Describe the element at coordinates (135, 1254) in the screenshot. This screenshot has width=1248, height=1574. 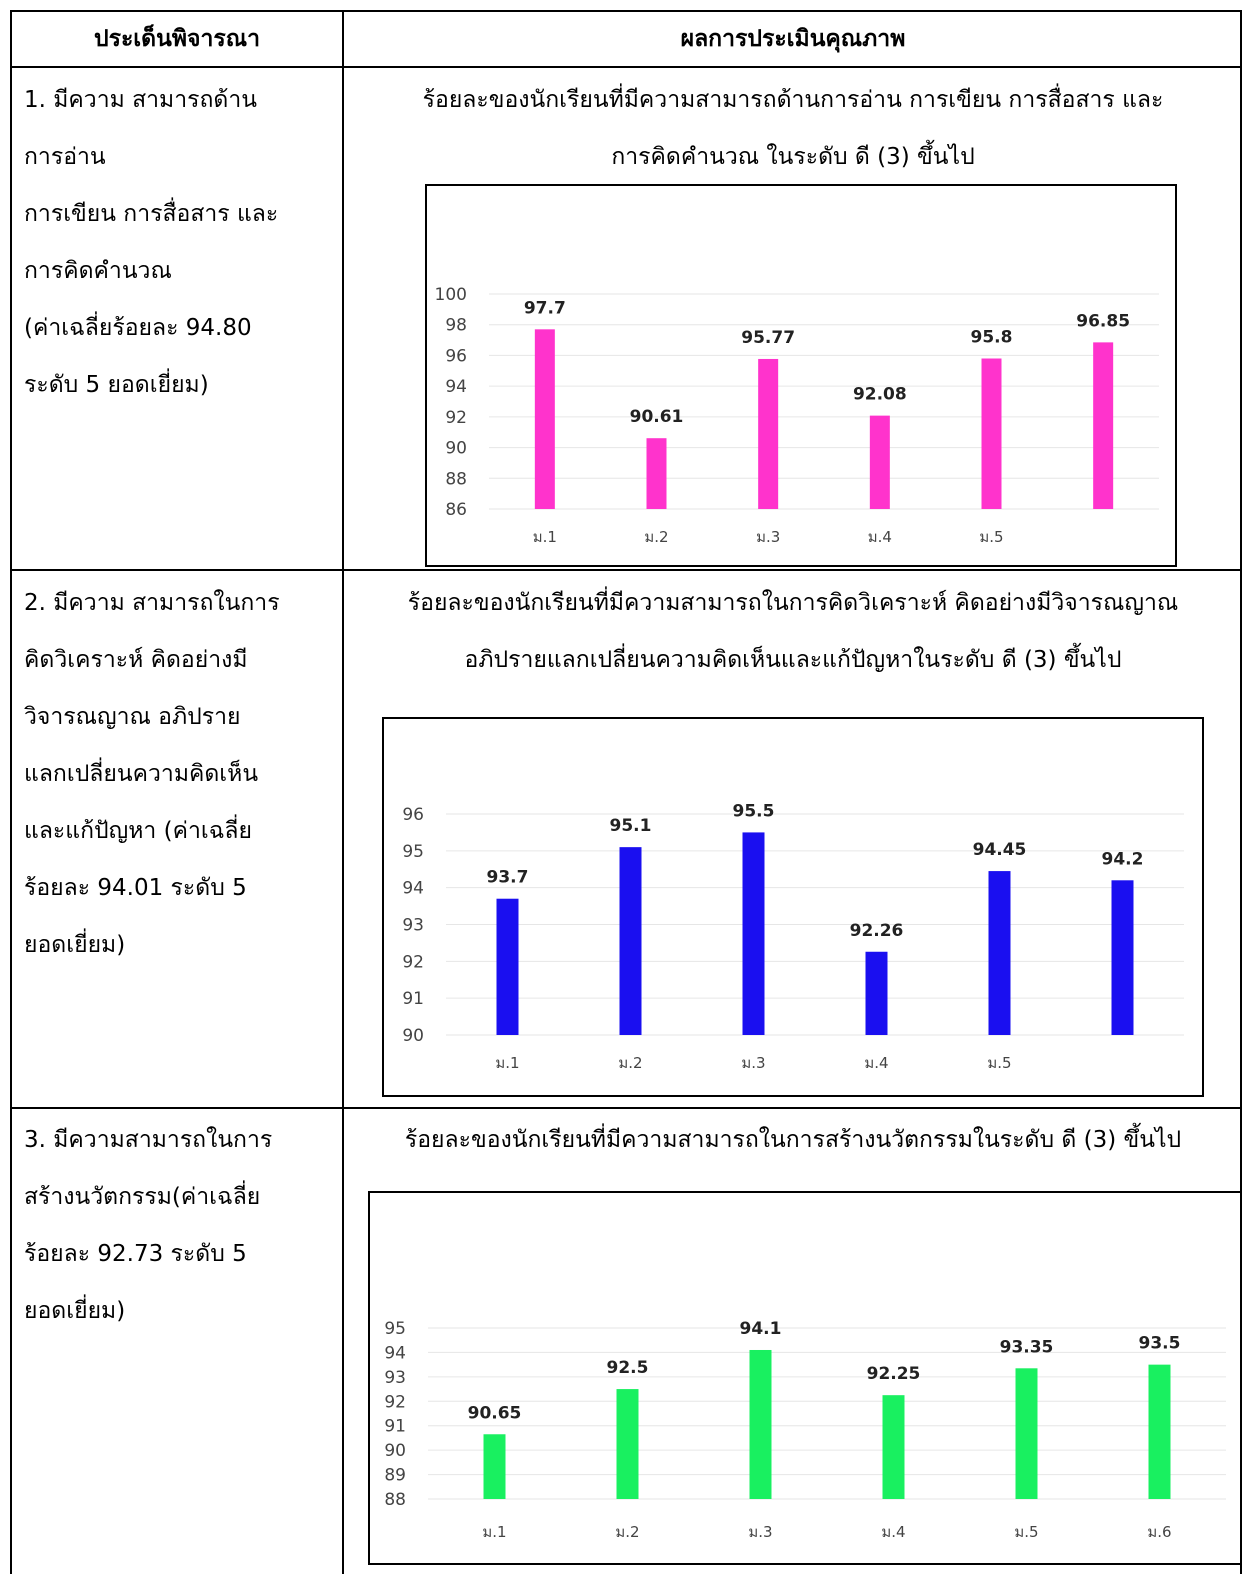
I see `criterion-line: ร้อยละ 92.73 ระดับ 5` at that location.